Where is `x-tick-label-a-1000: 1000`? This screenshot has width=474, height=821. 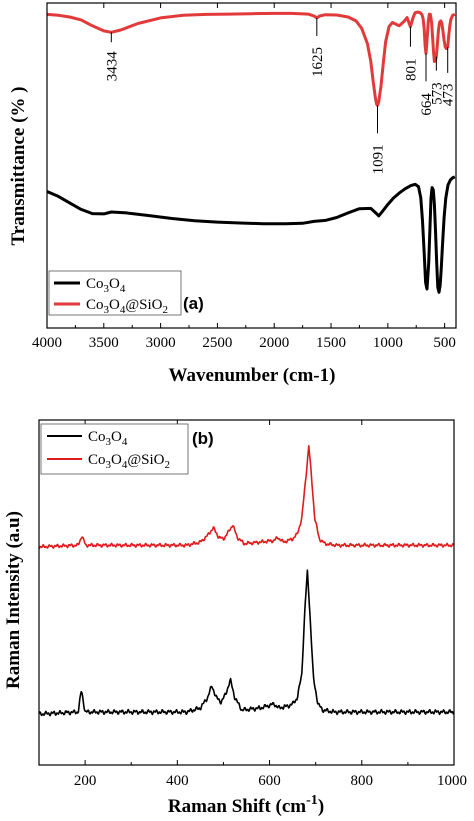
x-tick-label-a-1000: 1000 is located at coordinates (388, 343).